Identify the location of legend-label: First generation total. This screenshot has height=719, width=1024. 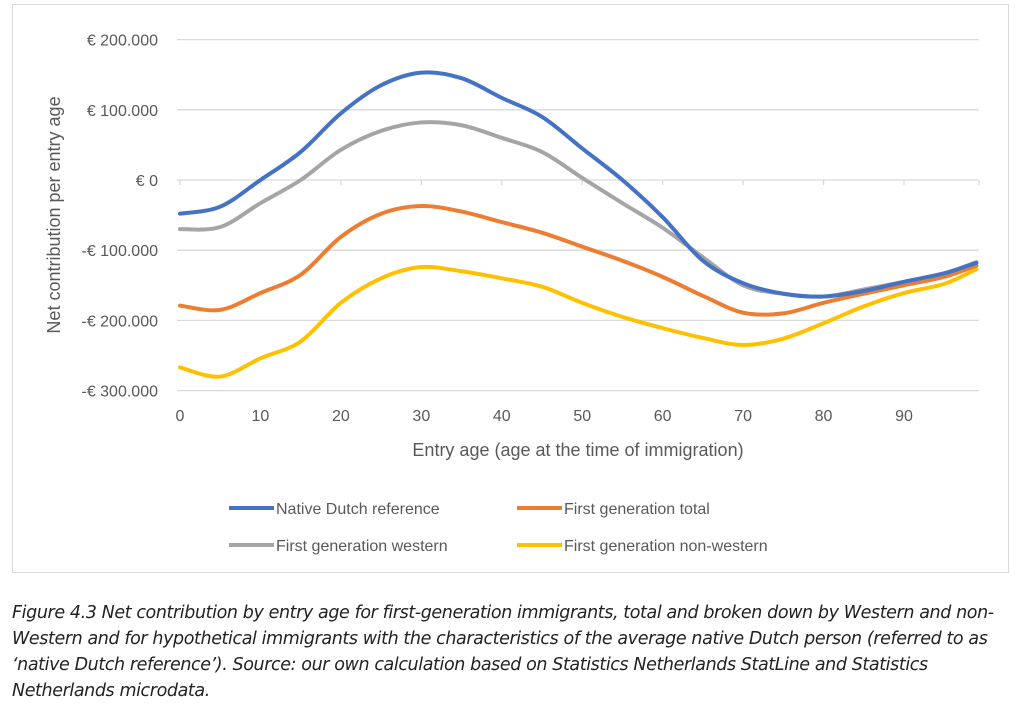
(637, 509).